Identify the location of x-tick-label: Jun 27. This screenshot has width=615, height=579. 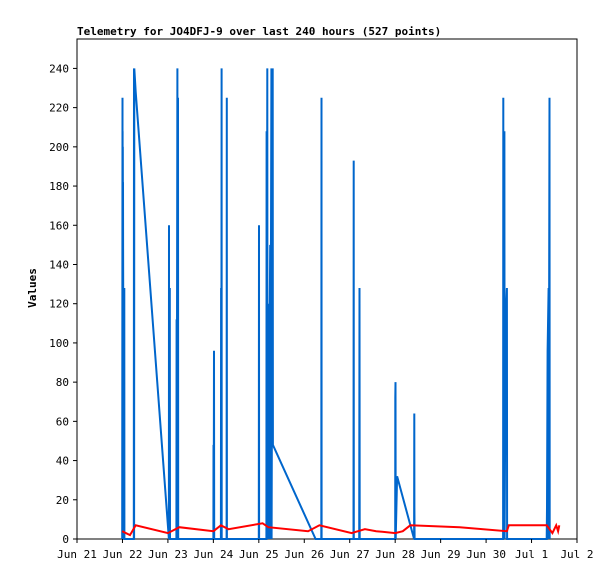
(350, 554).